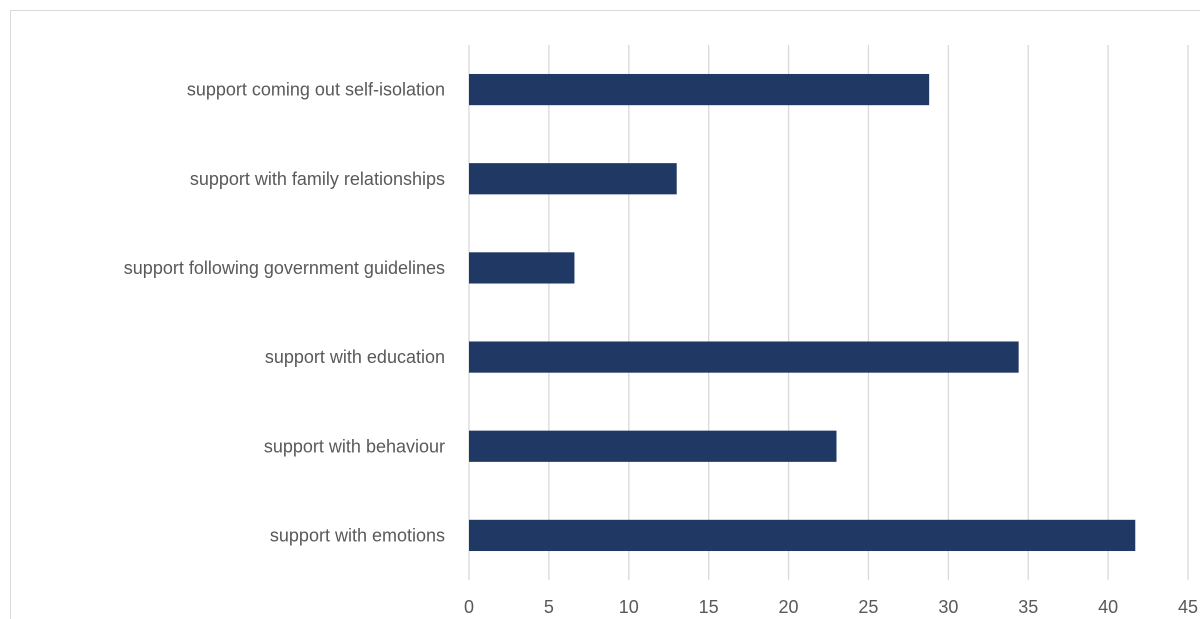  Describe the element at coordinates (549, 607) in the screenshot. I see `x-tick-label: 5` at that location.